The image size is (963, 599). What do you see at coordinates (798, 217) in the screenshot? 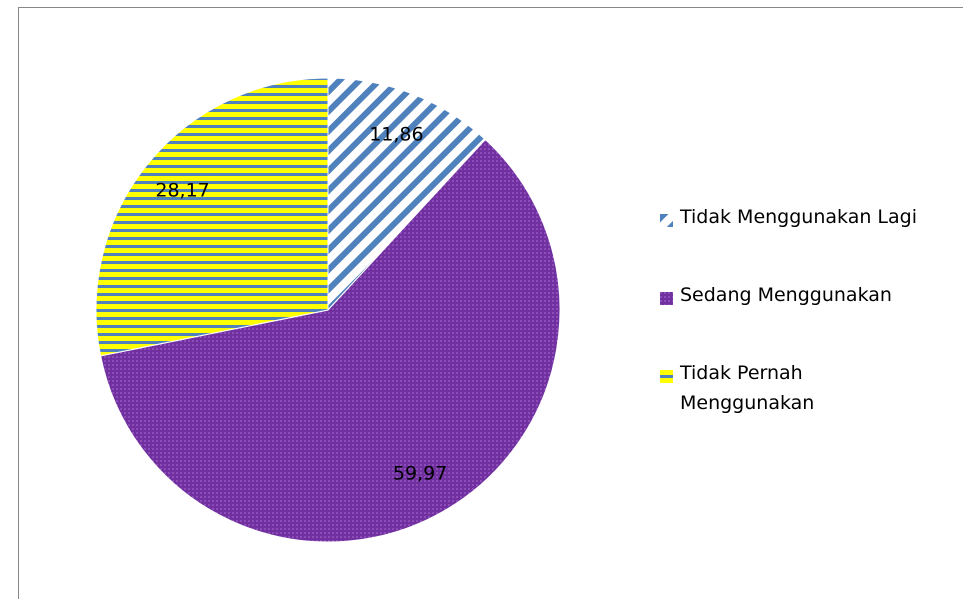
I see `legend-label: Tidak Menggunakan Lagi` at bounding box center [798, 217].